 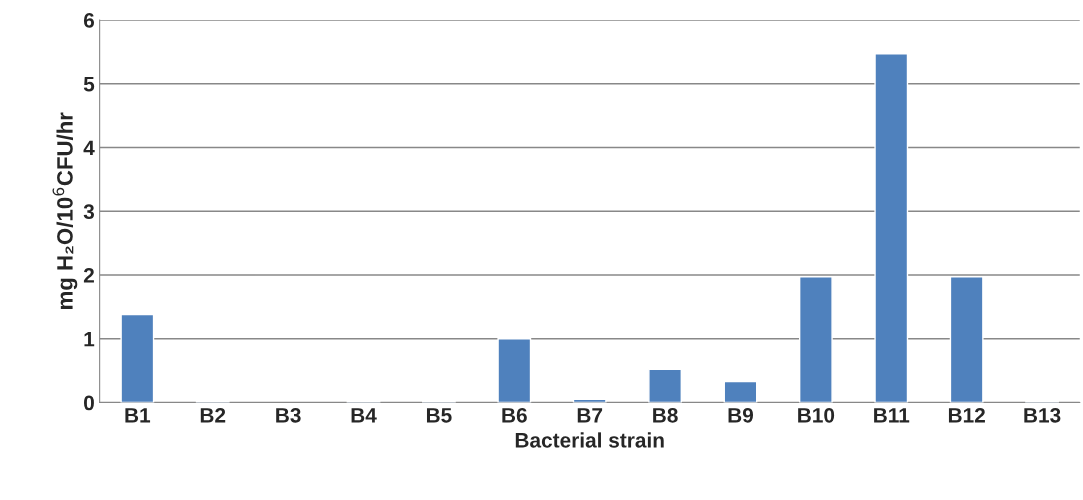 I want to click on x-tick-label: B5, so click(x=439, y=415).